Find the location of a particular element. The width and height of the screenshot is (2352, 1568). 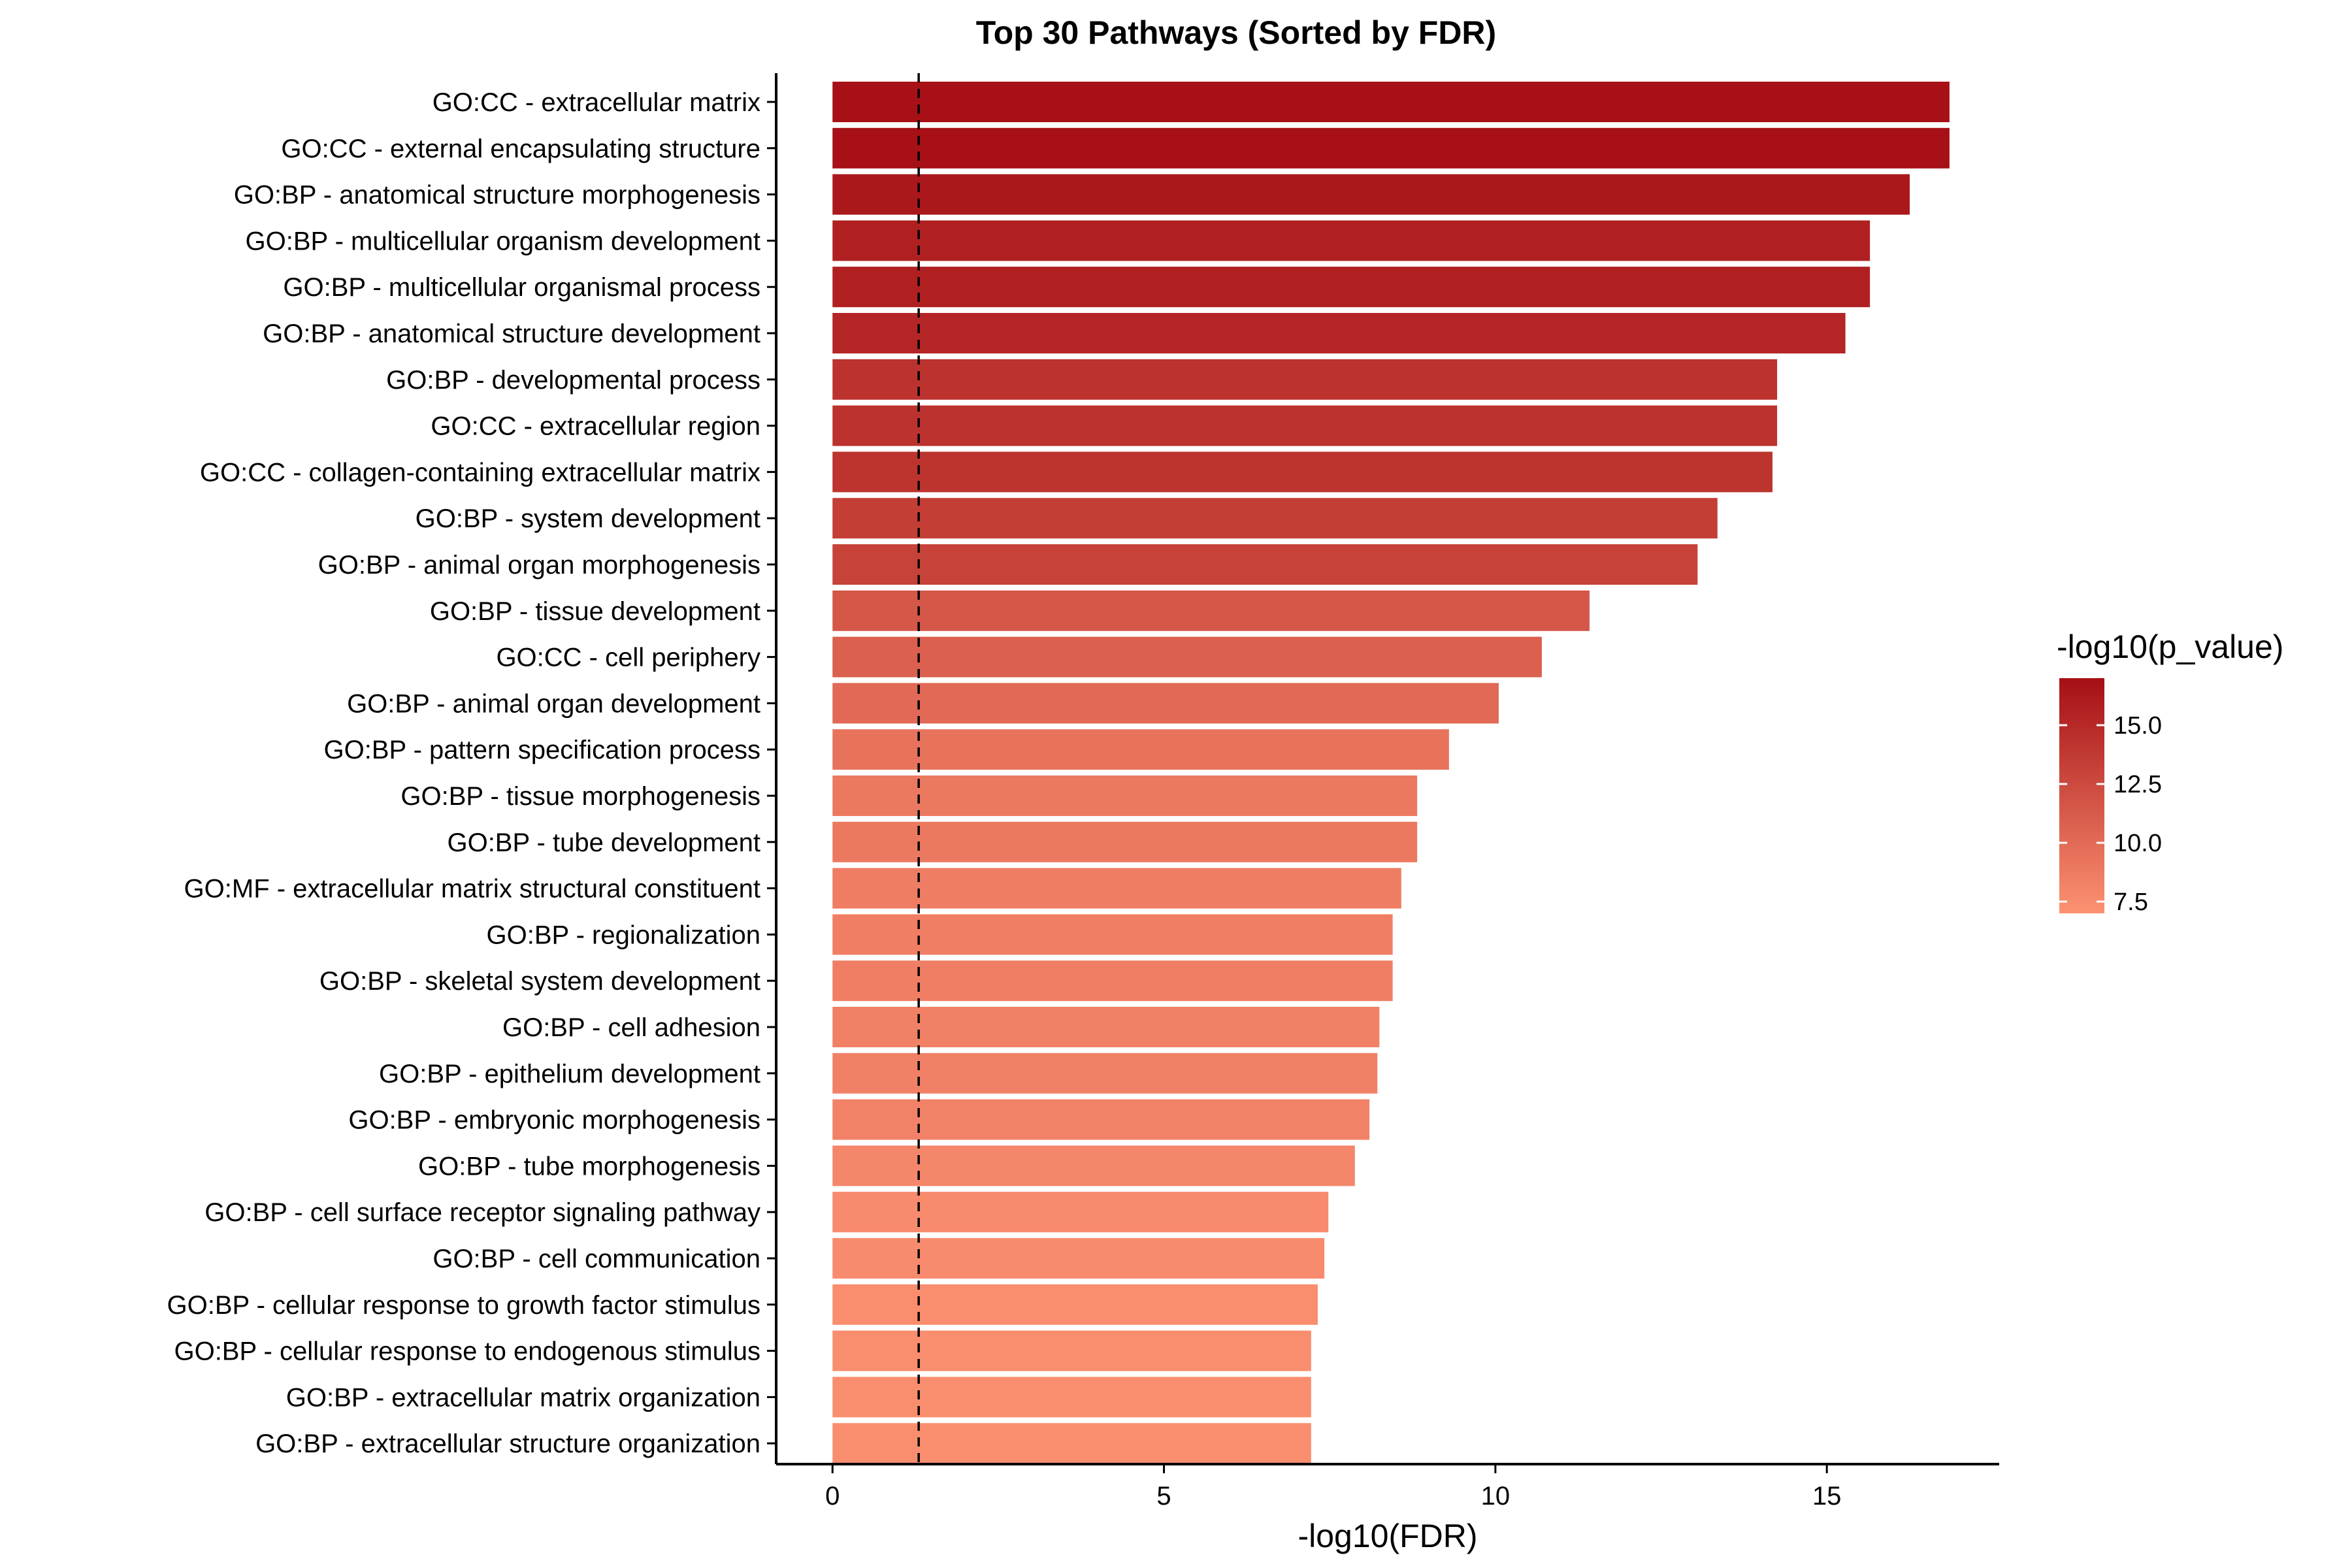

x-axis-ticks: 0 5 10 15 is located at coordinates (1333, 1487).